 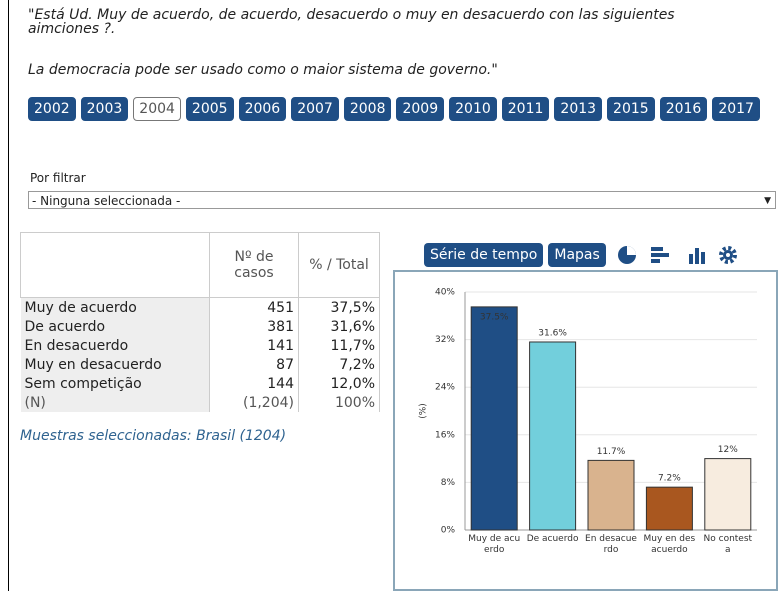 I want to click on table-cell: 141, so click(x=254, y=345).